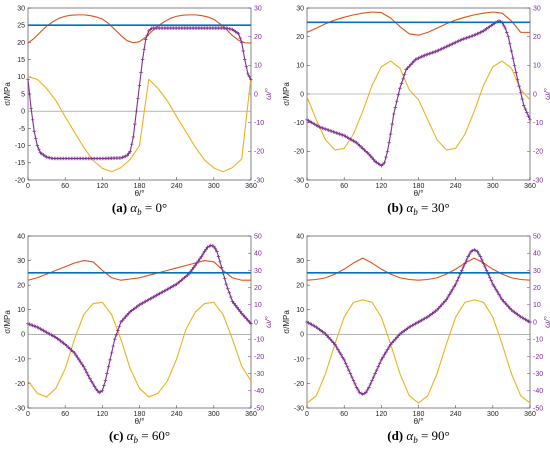 The height and width of the screenshot is (455, 550). I want to click on panel-caption: (c) αb = 60°, so click(139, 436).